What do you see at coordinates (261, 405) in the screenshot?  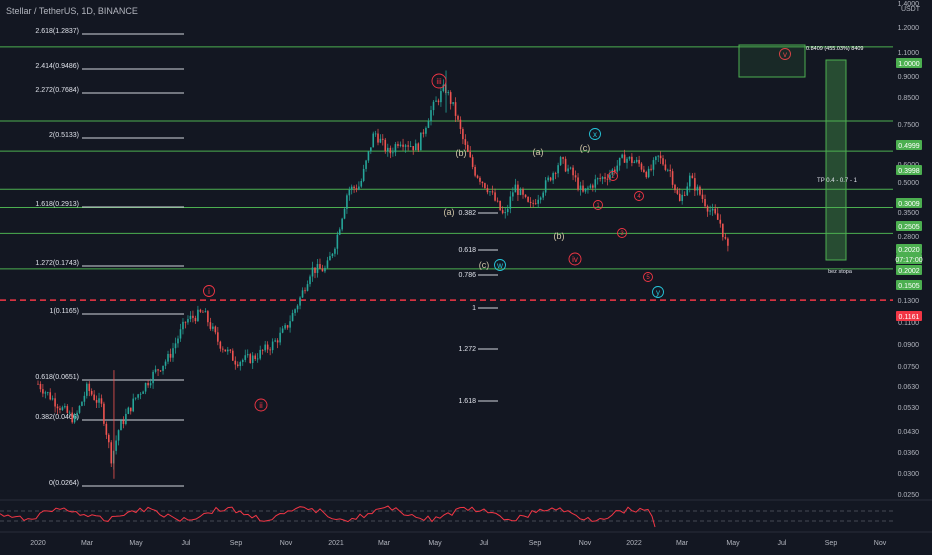 I see `wave-label: ii` at bounding box center [261, 405].